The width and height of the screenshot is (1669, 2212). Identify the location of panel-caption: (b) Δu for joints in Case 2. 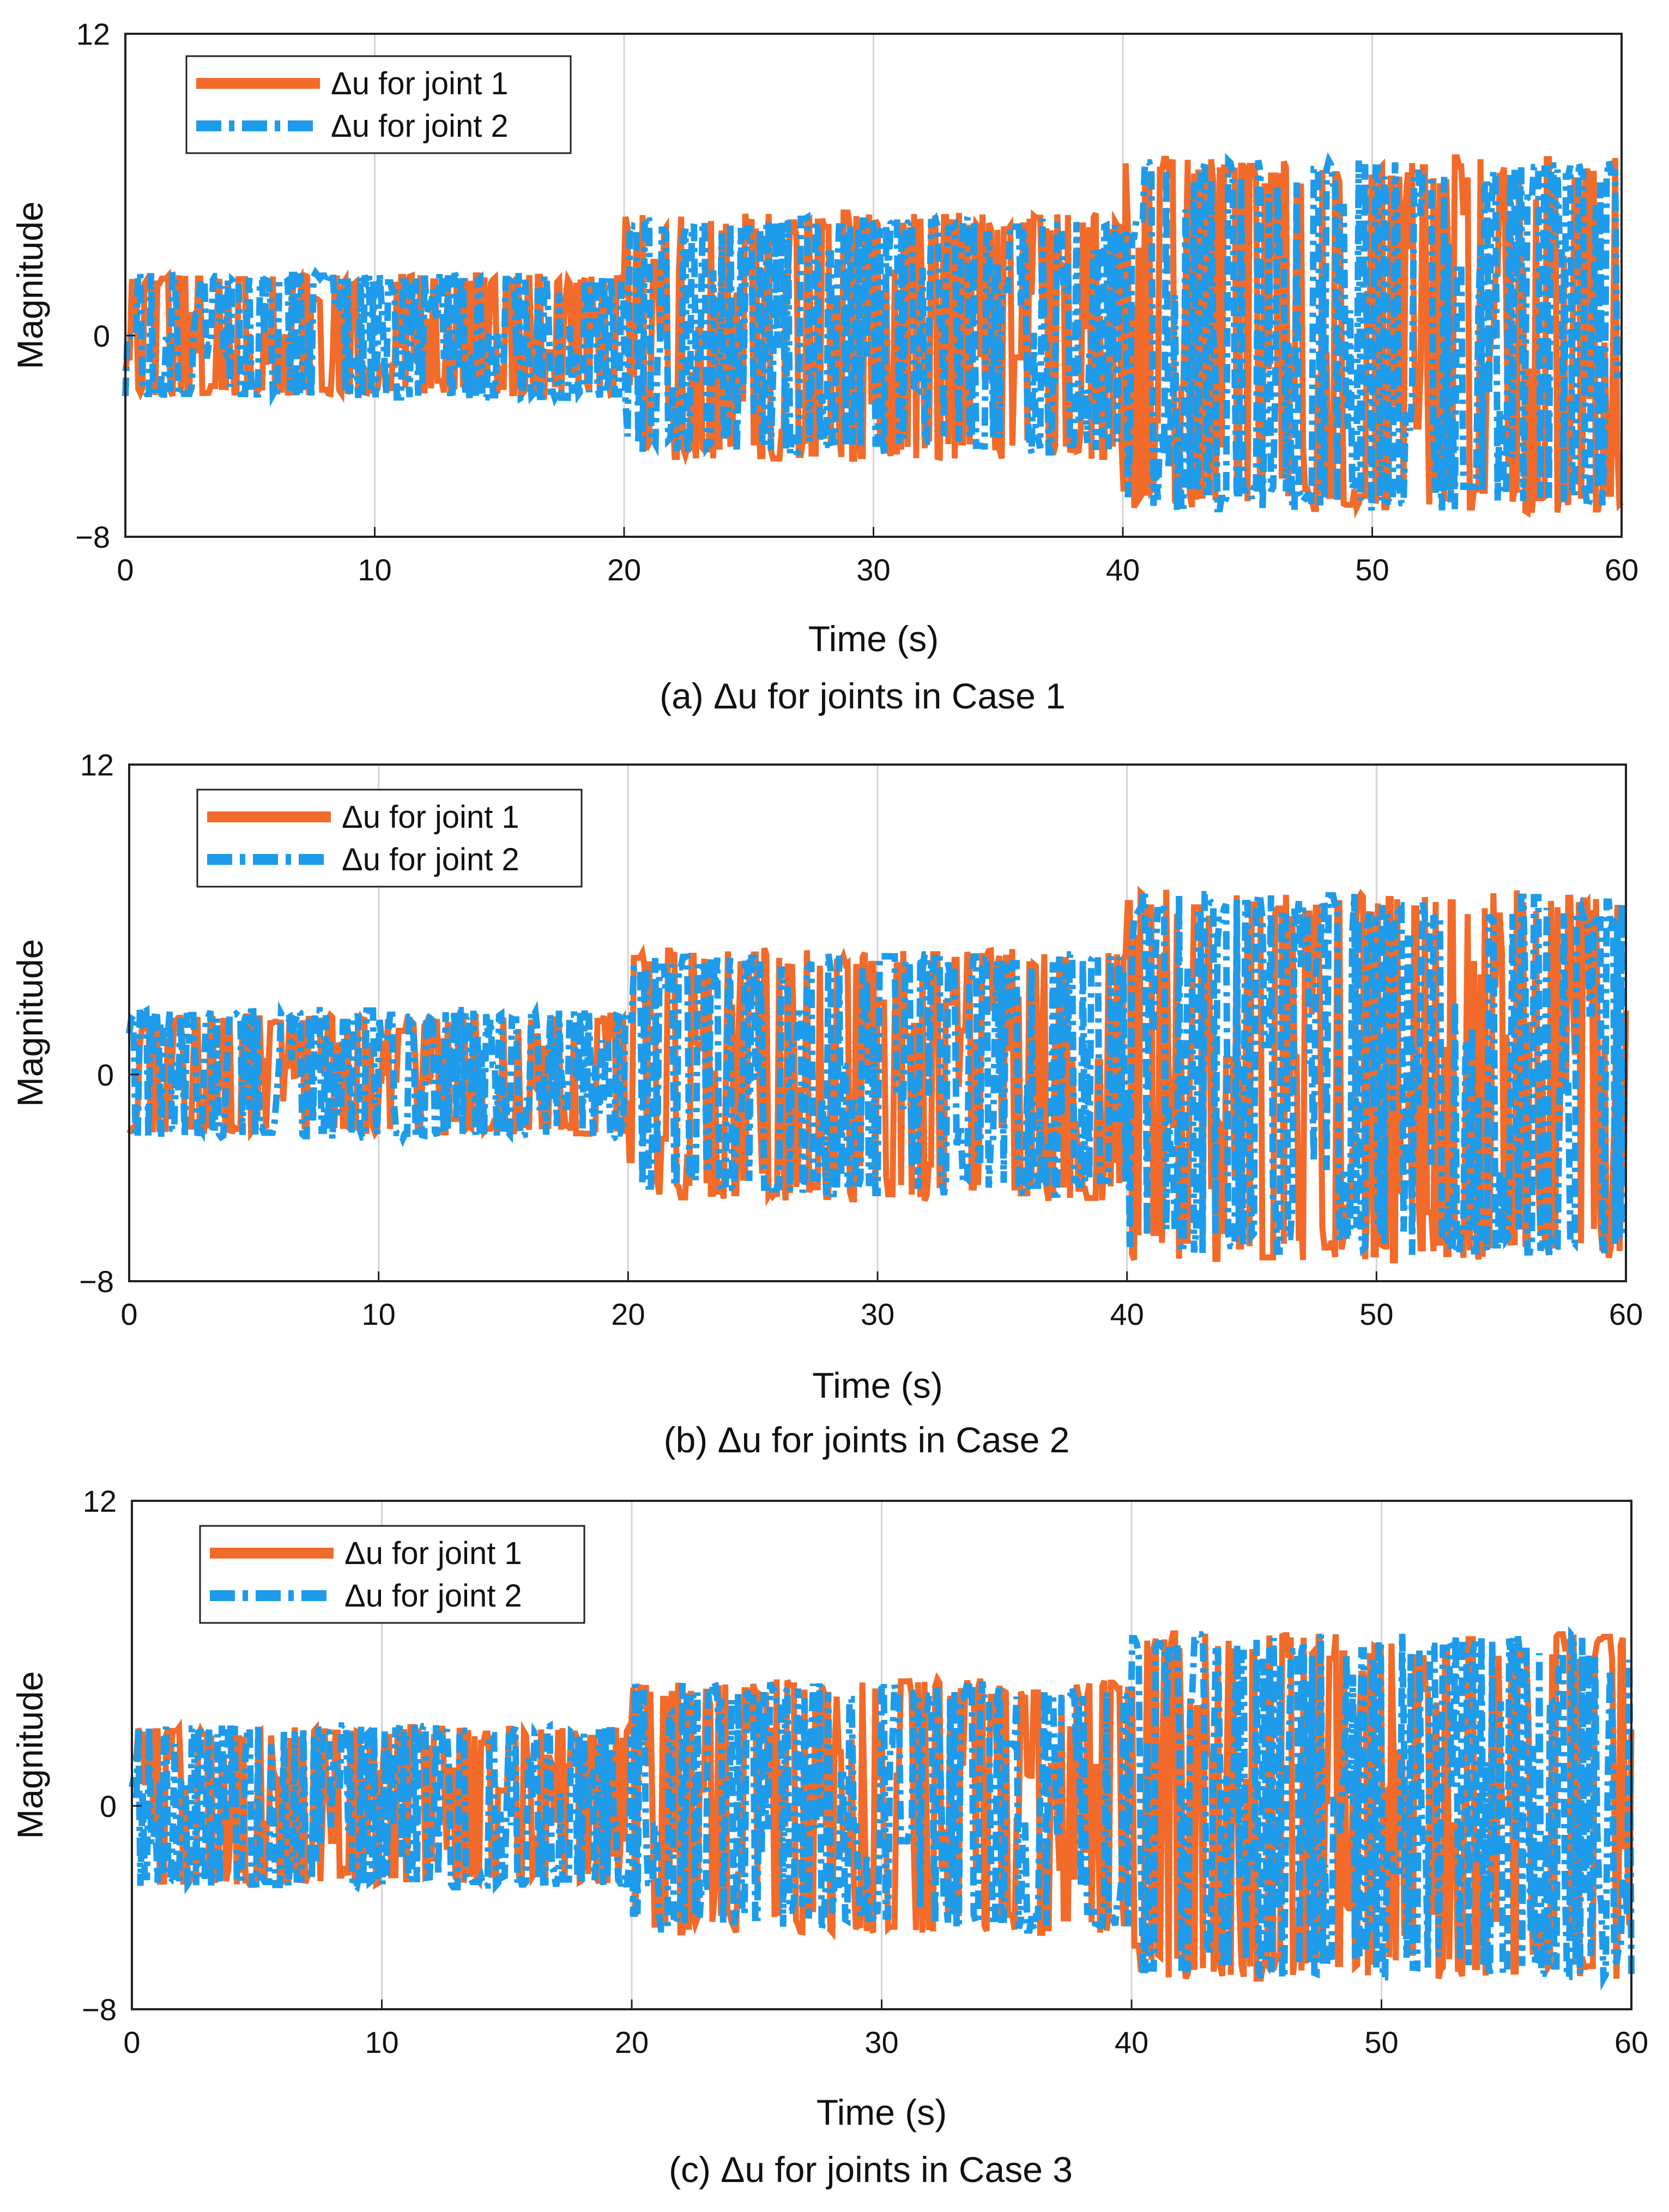
(867, 1440).